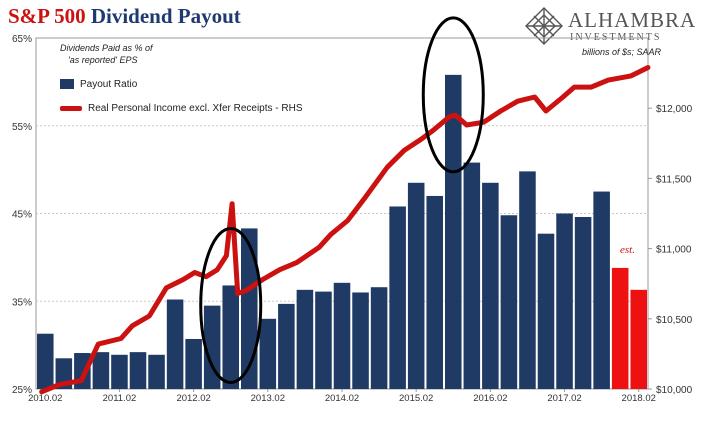 This screenshot has width=705, height=441. I want to click on bar-2011.02, so click(119, 371).